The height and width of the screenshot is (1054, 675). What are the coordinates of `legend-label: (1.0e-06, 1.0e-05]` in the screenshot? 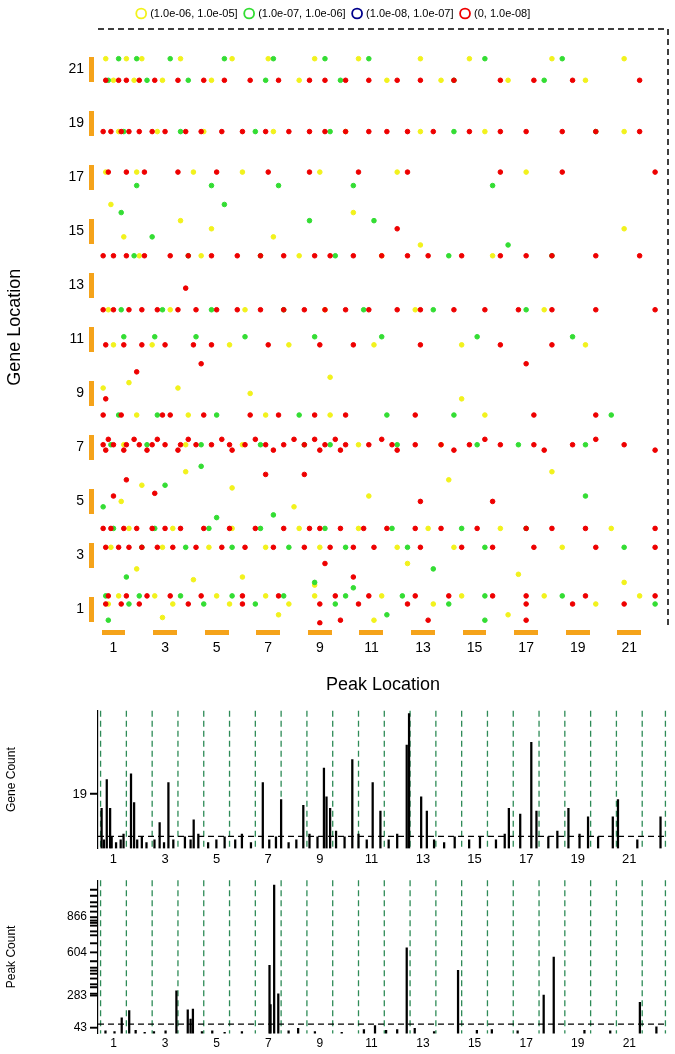 It's located at (194, 12).